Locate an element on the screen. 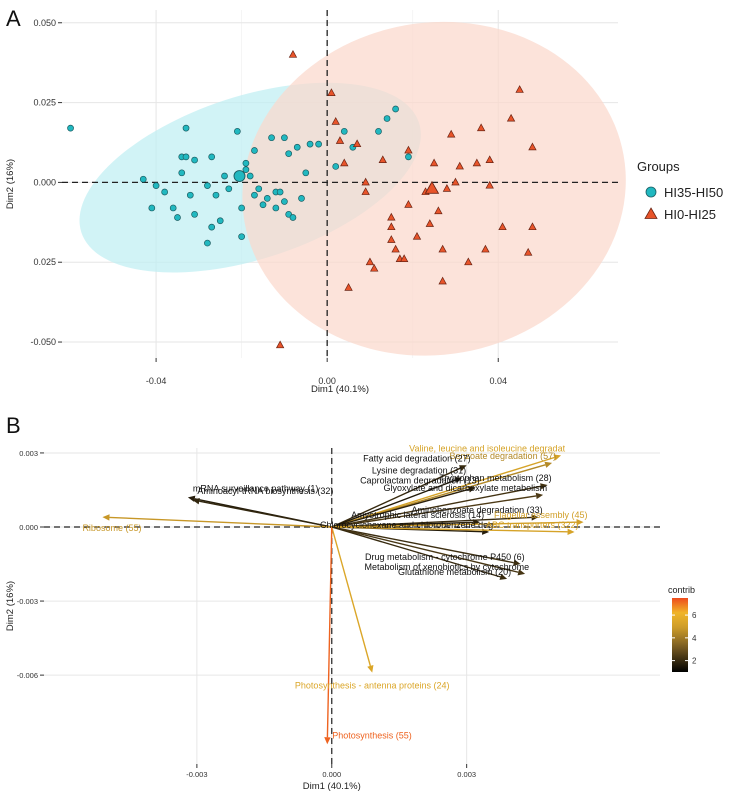  y-tick-label: -0.003 is located at coordinates (27, 601).